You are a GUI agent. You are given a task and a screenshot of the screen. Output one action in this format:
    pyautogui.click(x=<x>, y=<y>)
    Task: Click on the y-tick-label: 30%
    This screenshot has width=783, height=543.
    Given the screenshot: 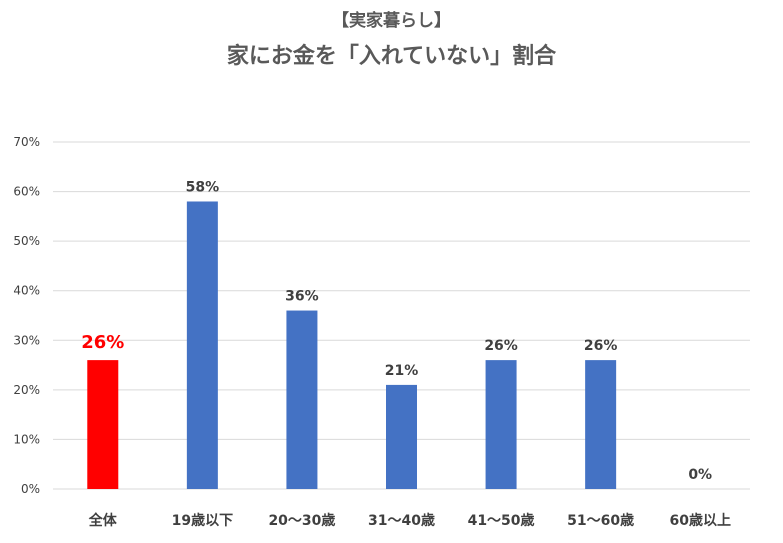 What is the action you would take?
    pyautogui.click(x=26, y=340)
    